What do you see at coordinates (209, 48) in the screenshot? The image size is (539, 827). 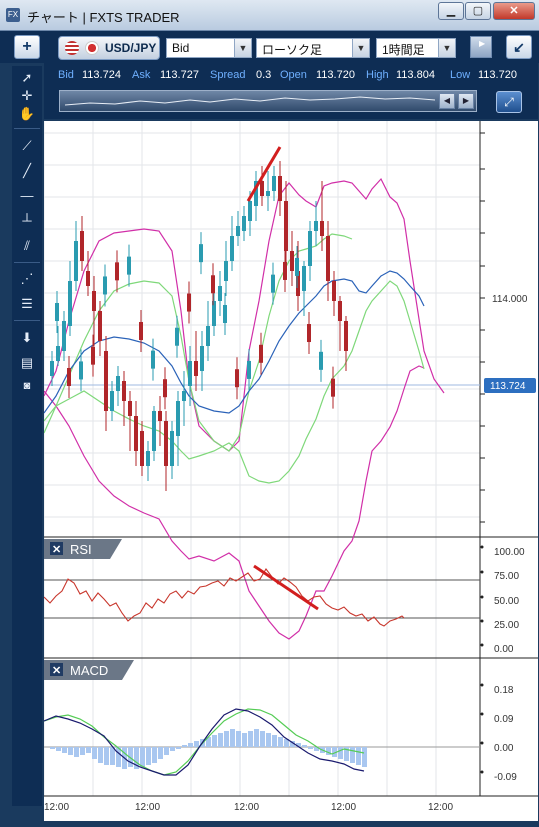 I see `price-type-select: Bid ▼` at bounding box center [209, 48].